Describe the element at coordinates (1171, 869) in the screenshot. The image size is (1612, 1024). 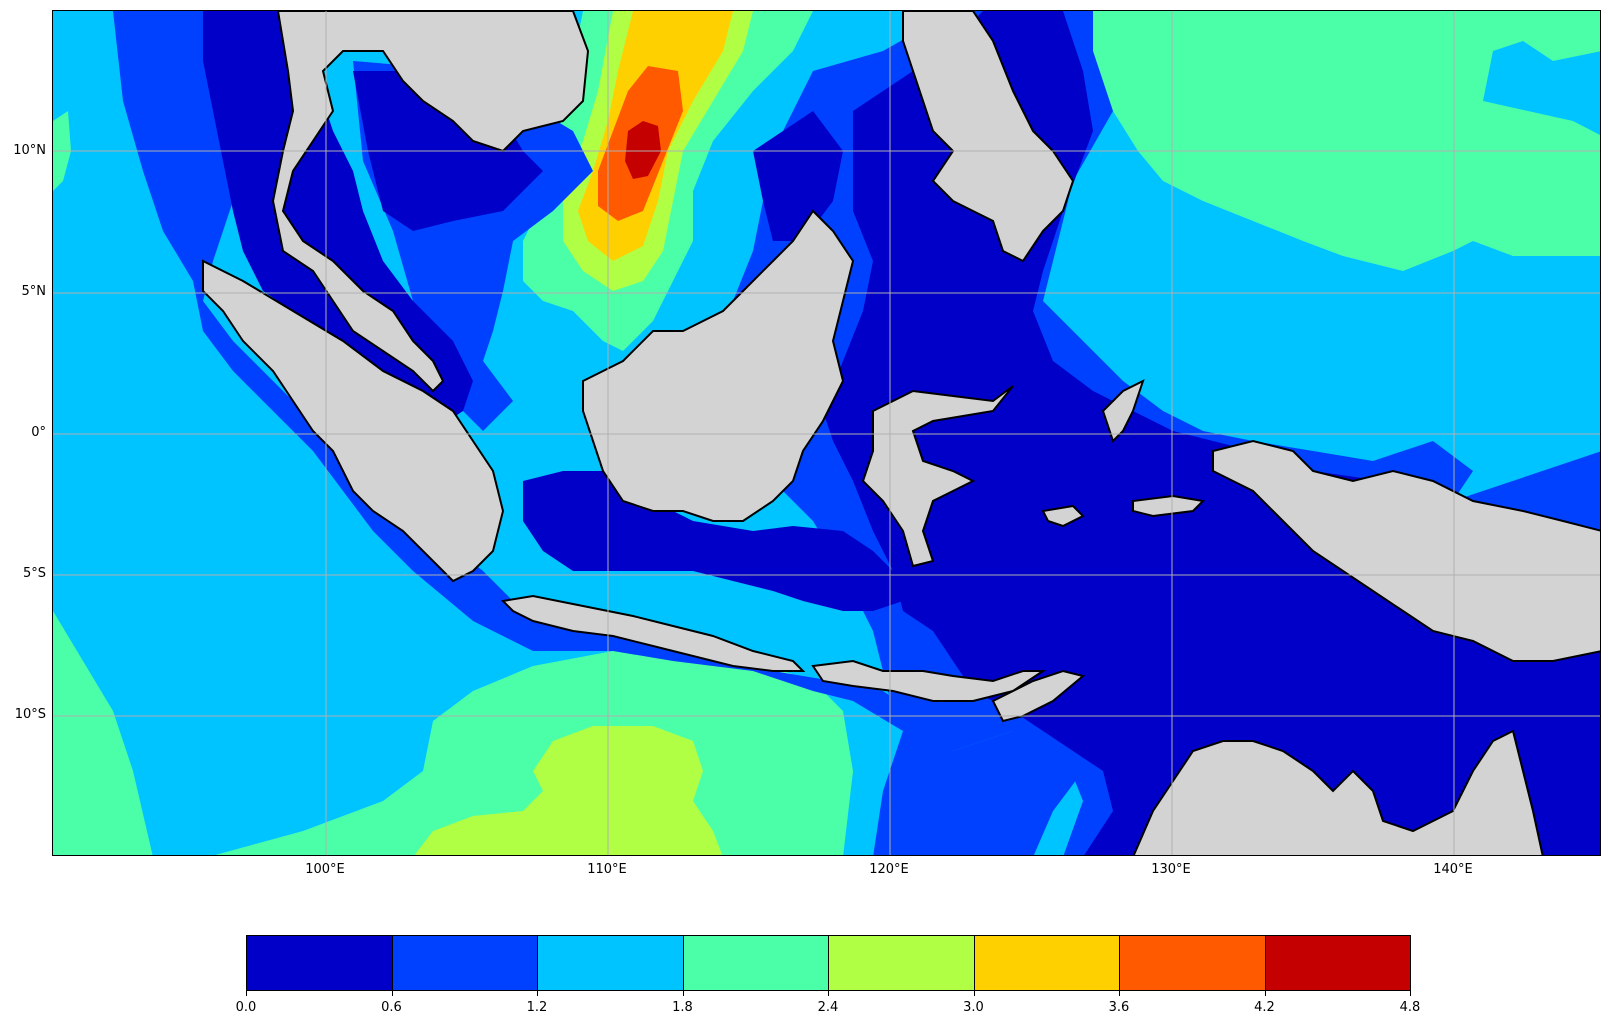
I see `lon-label-130e: 130°E` at that location.